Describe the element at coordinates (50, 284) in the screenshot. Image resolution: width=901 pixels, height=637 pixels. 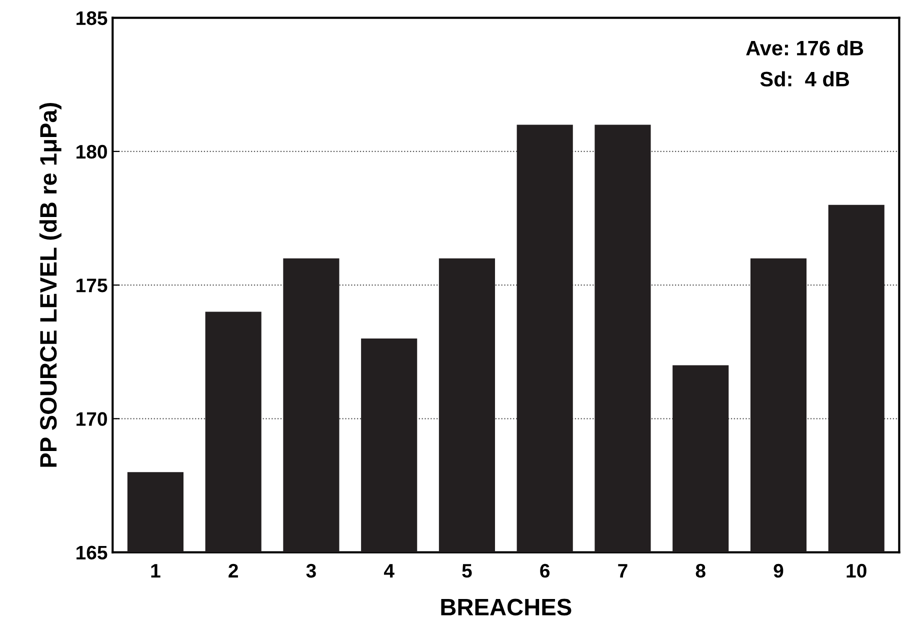
I see `y-axis-title: PP SOURCE LEVEL (dB re 1μPa)` at that location.